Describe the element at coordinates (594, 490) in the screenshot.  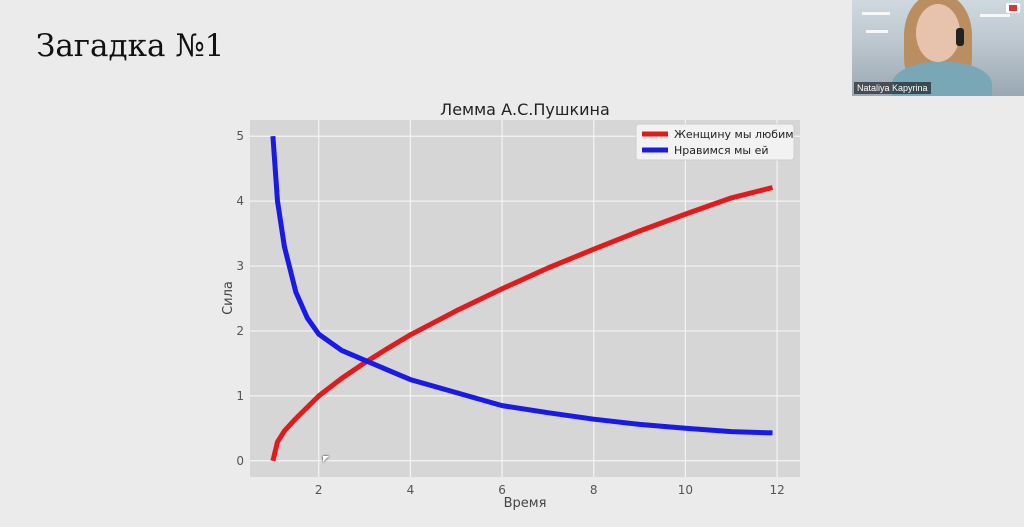
I see `x-tick-label: 8` at that location.